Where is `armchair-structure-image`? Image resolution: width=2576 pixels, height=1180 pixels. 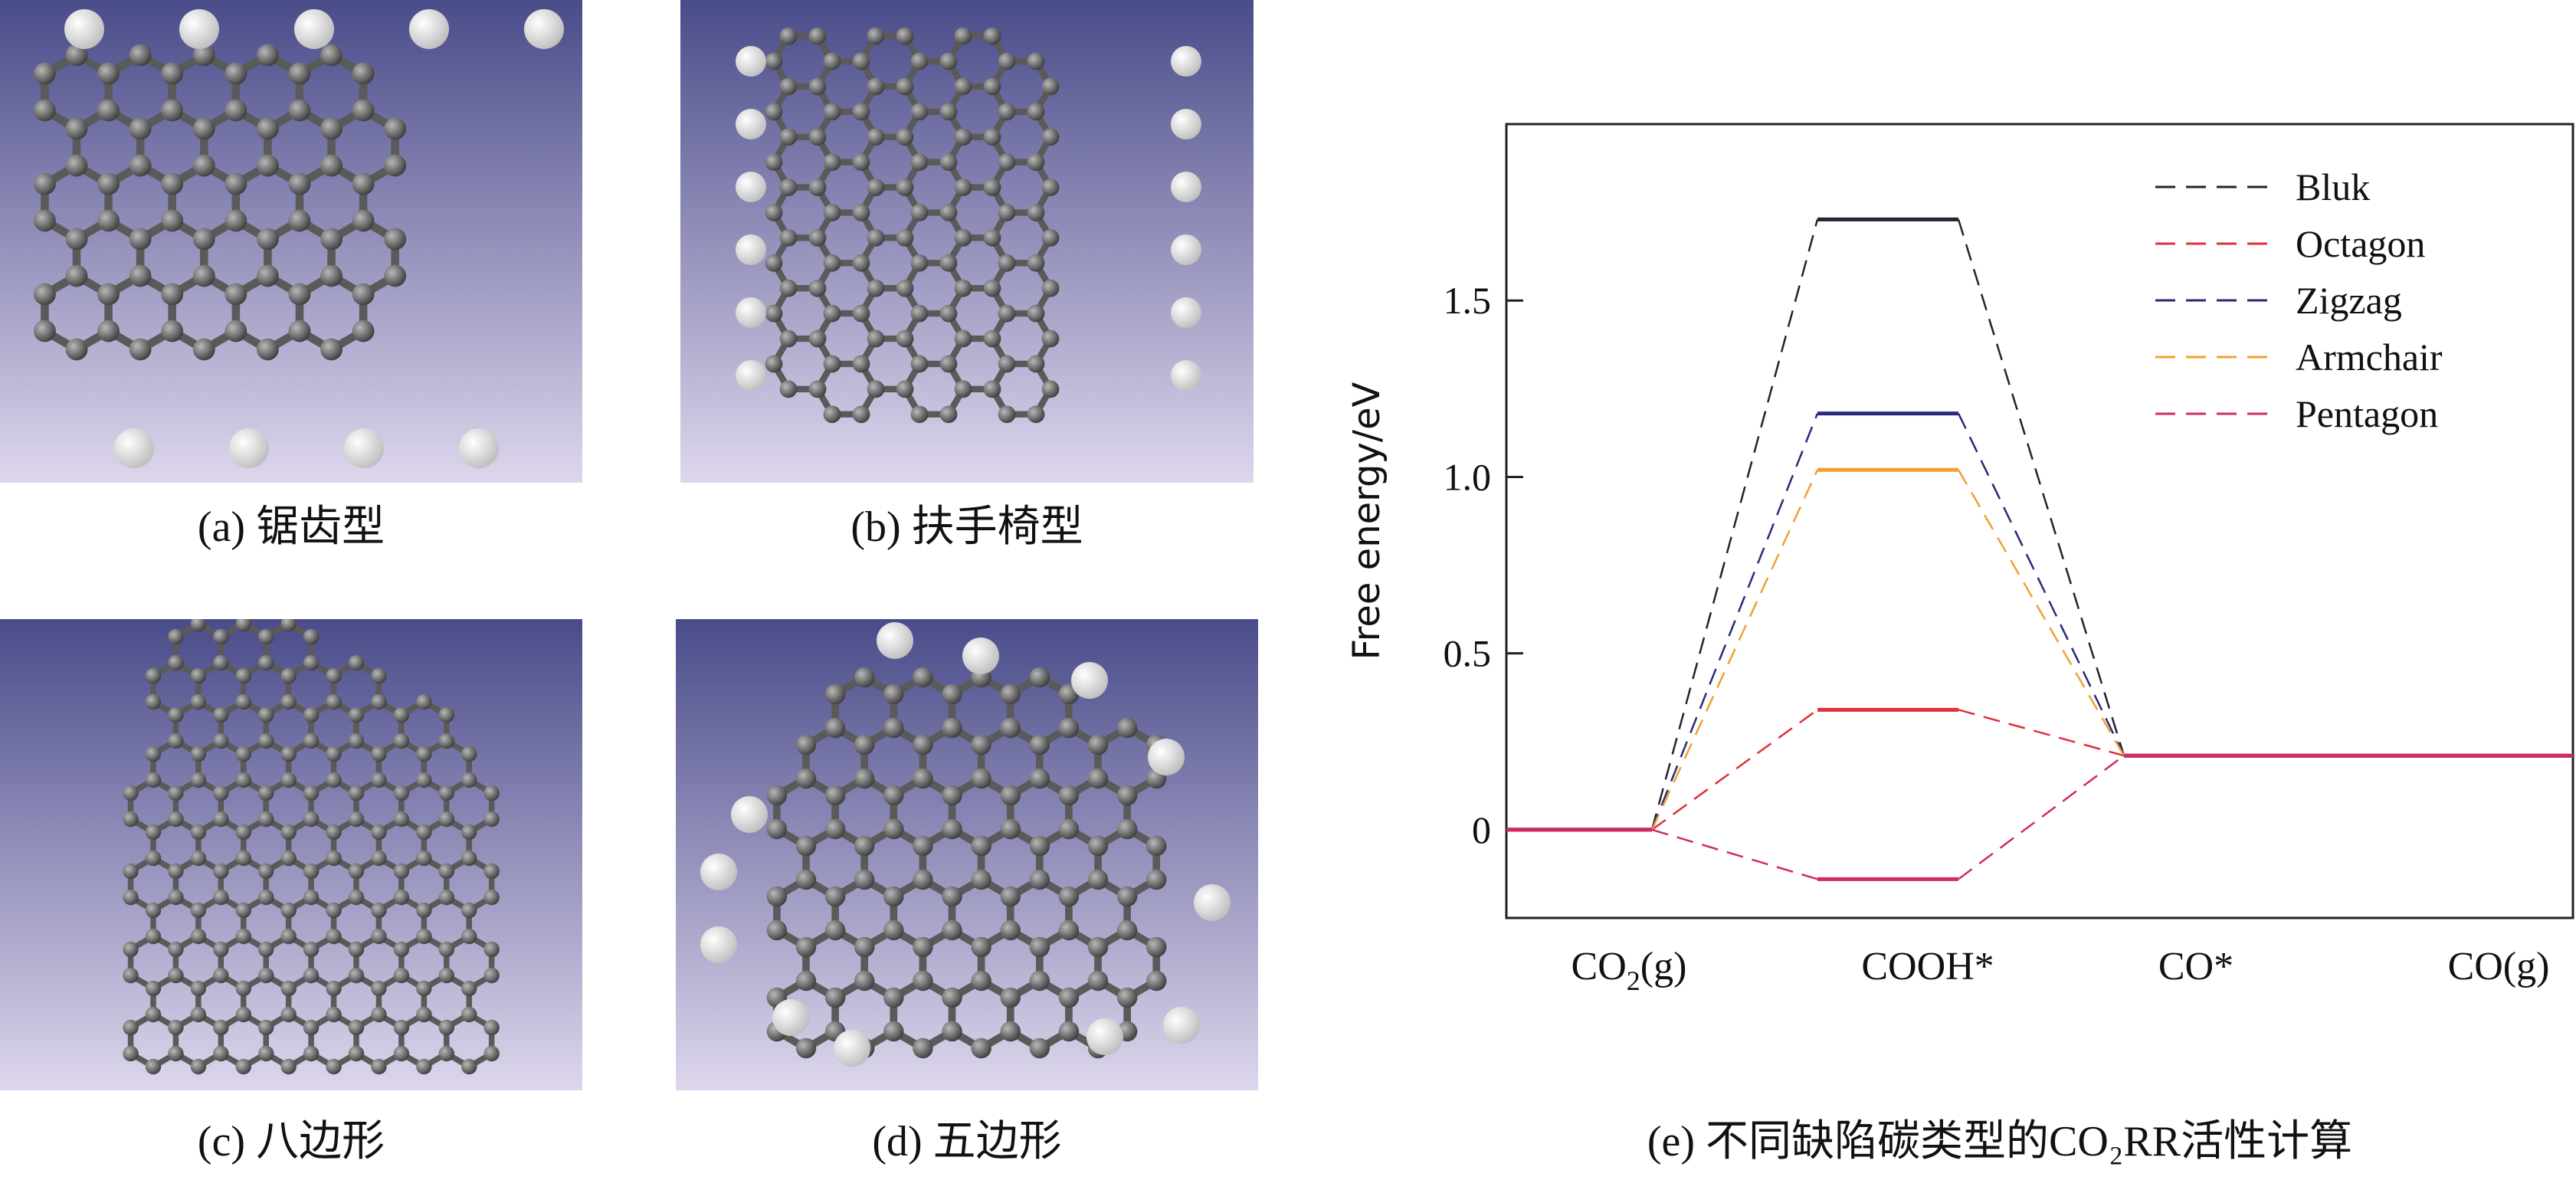
armchair-structure-image is located at coordinates (967, 242).